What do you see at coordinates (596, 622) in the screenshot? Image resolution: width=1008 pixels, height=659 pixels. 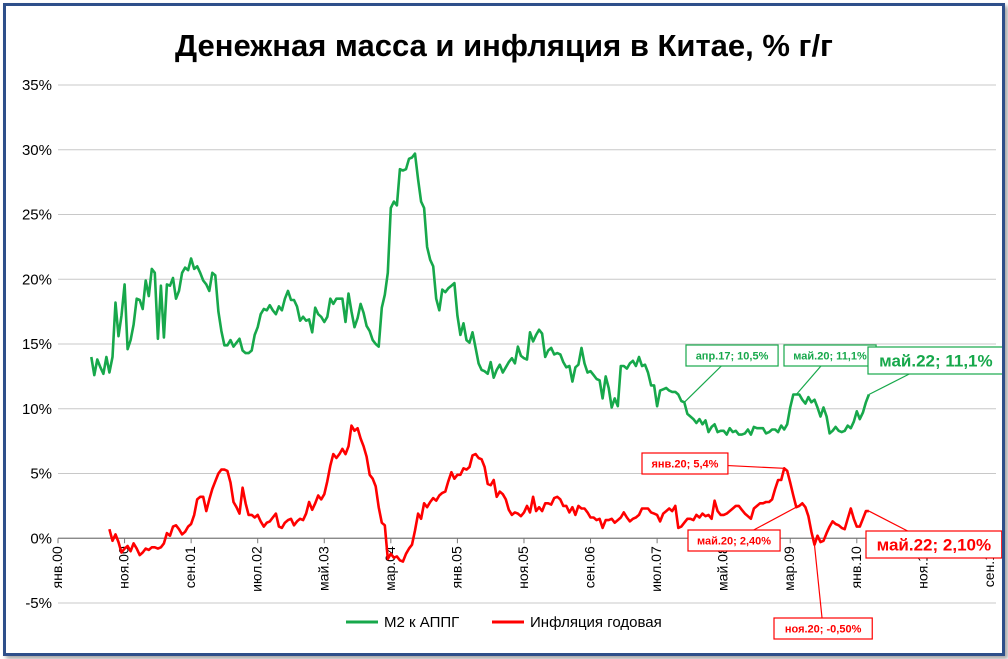 I see `legend-label-inflation: Инфляция годовая` at bounding box center [596, 622].